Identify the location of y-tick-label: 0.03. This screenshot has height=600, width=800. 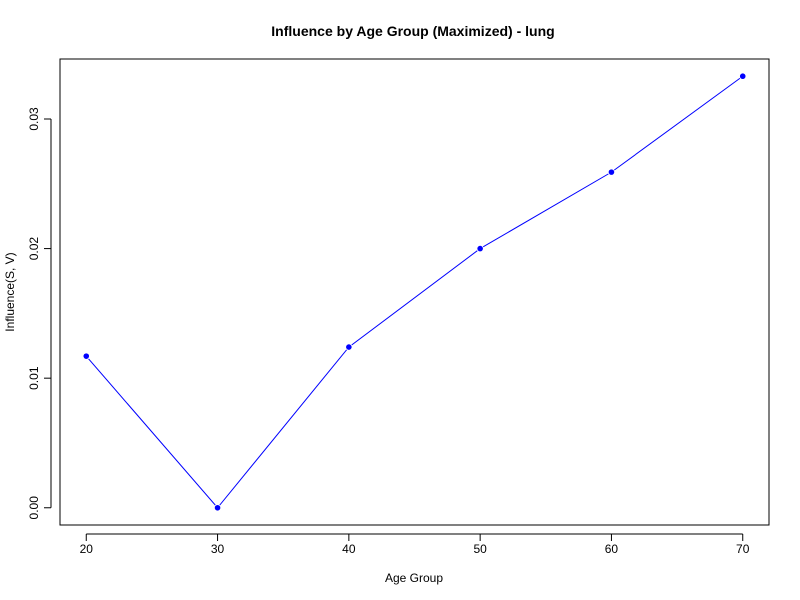
(34, 119).